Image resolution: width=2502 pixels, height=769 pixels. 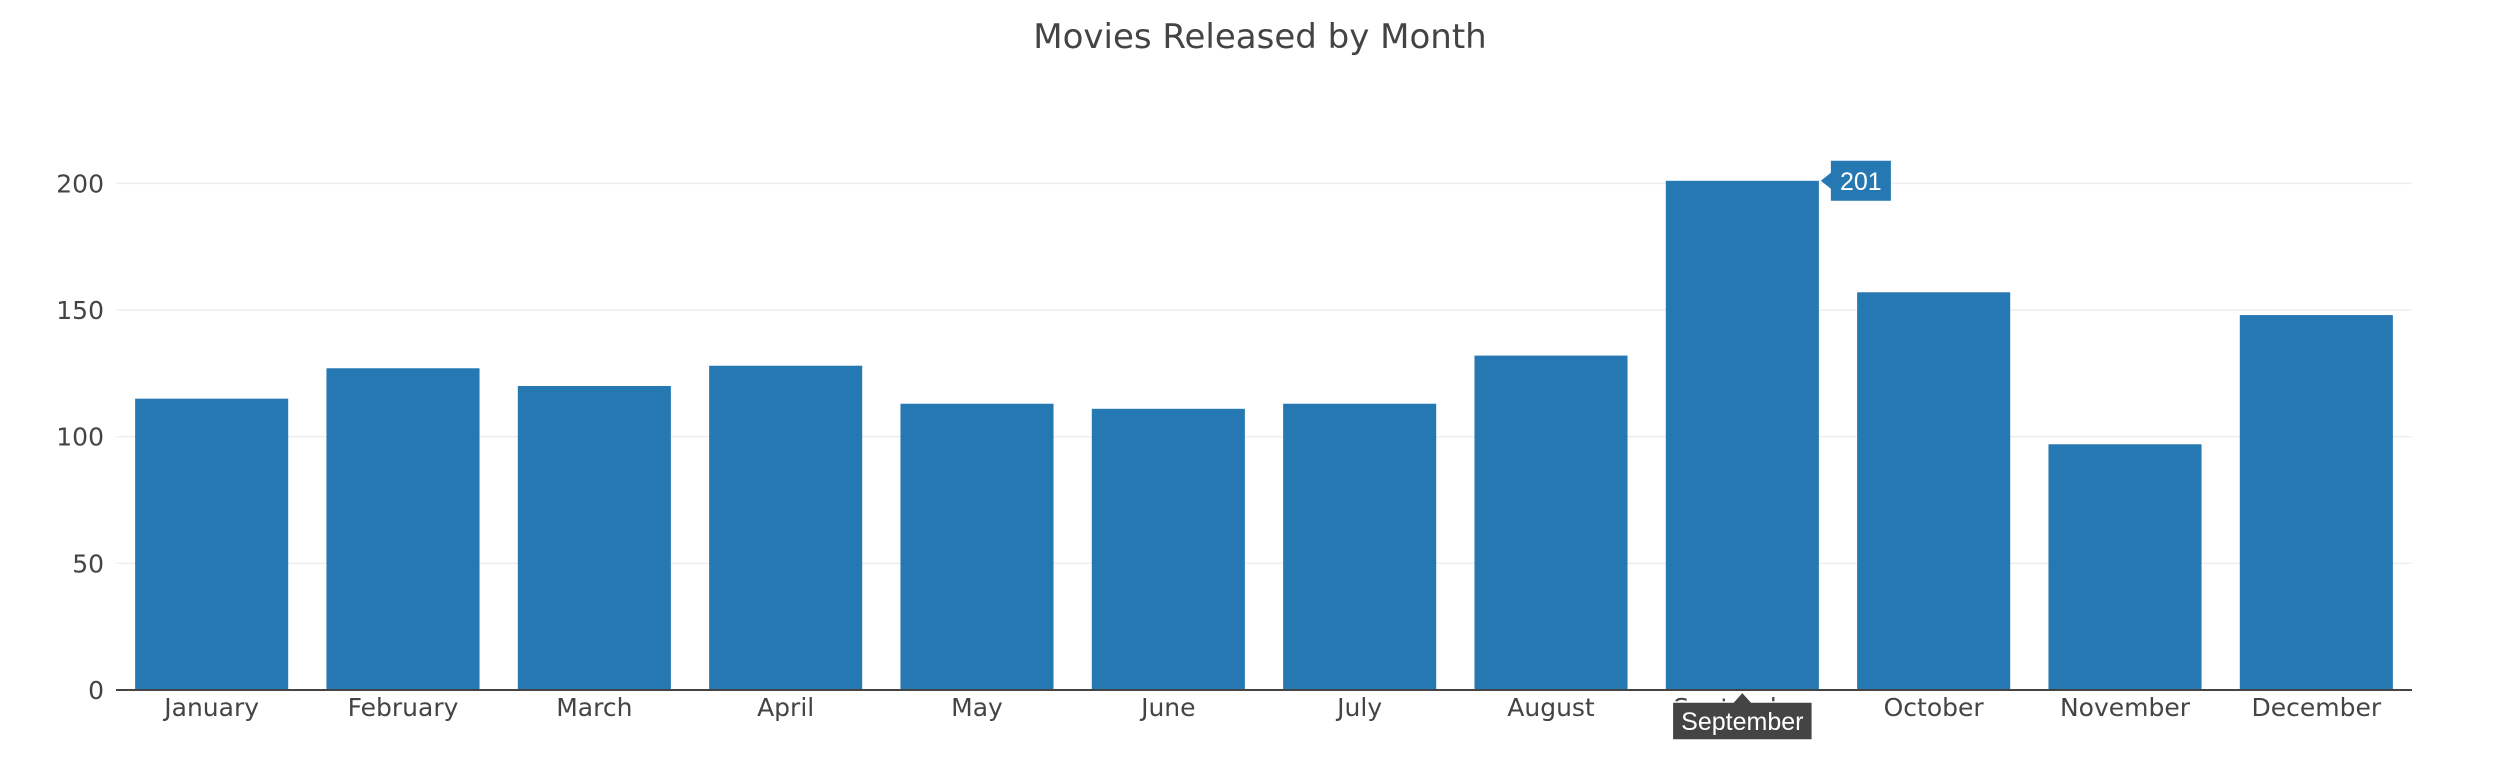 I want to click on bar-july, so click(x=1360, y=546).